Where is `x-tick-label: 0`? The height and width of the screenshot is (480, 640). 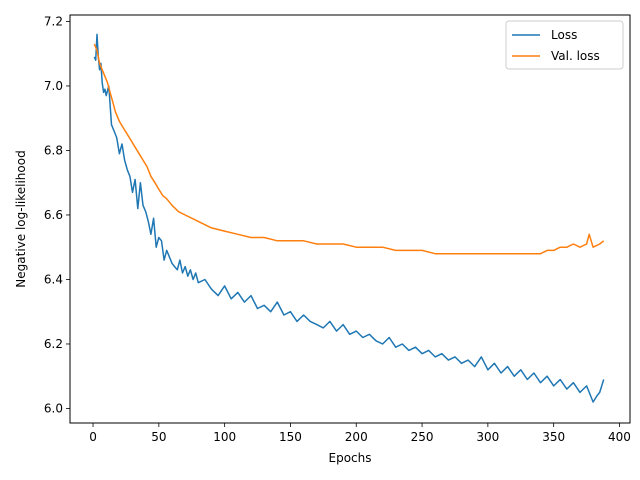 x-tick-label: 0 is located at coordinates (93, 437).